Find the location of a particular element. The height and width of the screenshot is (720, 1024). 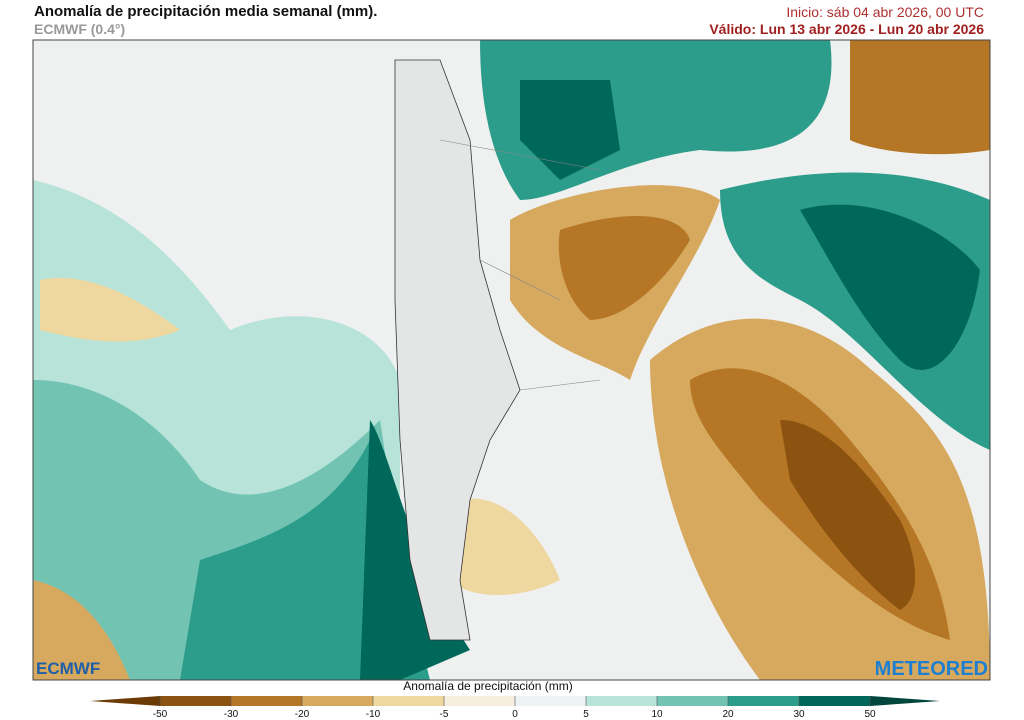

ecmwf-logo: ECMWF is located at coordinates (68, 668).